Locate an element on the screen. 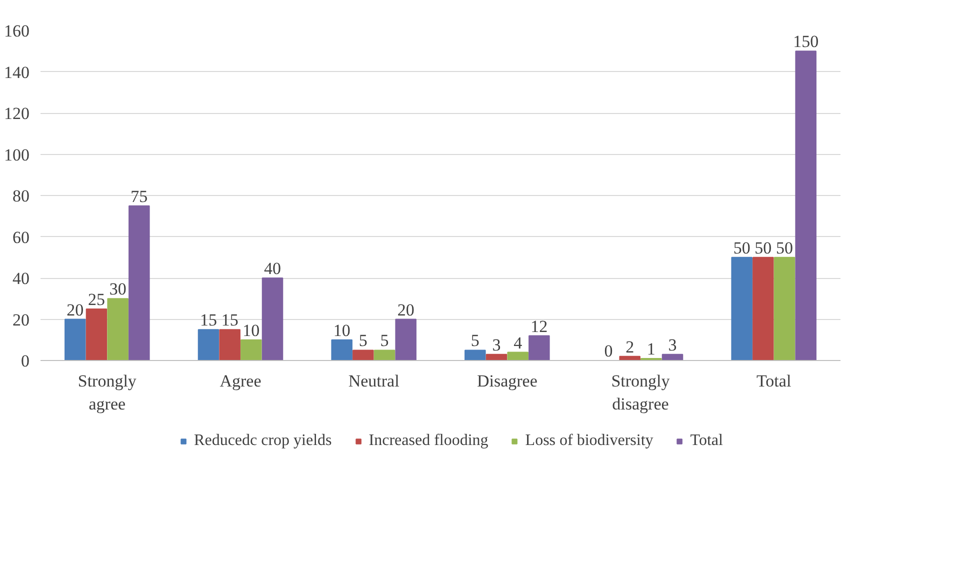 This screenshot has width=956, height=576. data-label: 40 is located at coordinates (272, 268).